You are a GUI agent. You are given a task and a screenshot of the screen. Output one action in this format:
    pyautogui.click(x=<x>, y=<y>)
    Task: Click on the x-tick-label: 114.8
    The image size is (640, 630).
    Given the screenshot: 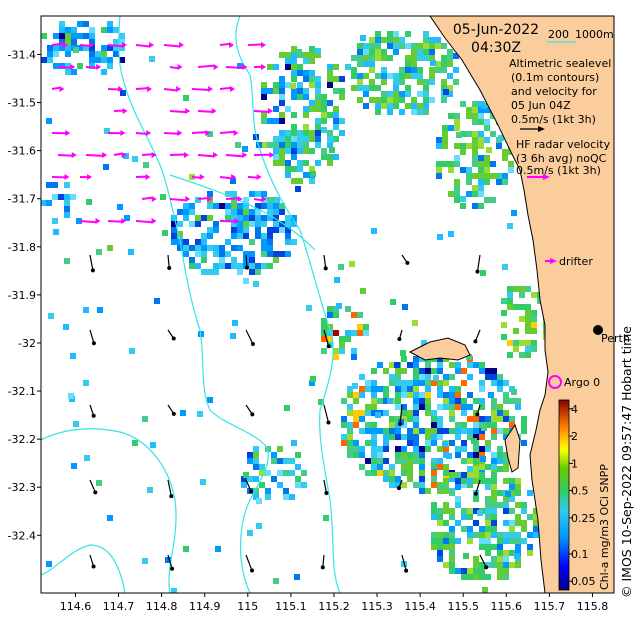 What is the action you would take?
    pyautogui.click(x=162, y=606)
    